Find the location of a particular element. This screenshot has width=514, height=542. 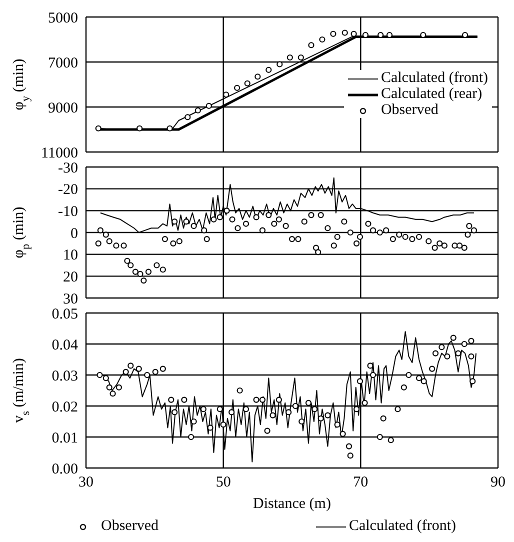

y-tick-label: 5000 is located at coordinates (63, 18).